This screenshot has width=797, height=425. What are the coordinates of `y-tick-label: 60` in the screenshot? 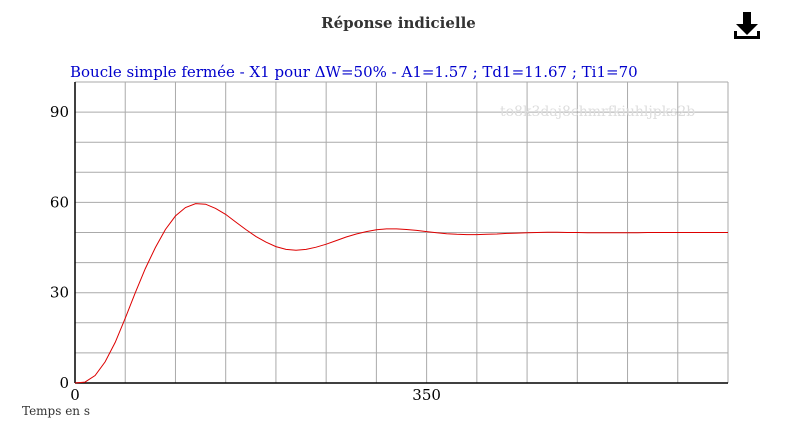 It's located at (59, 202).